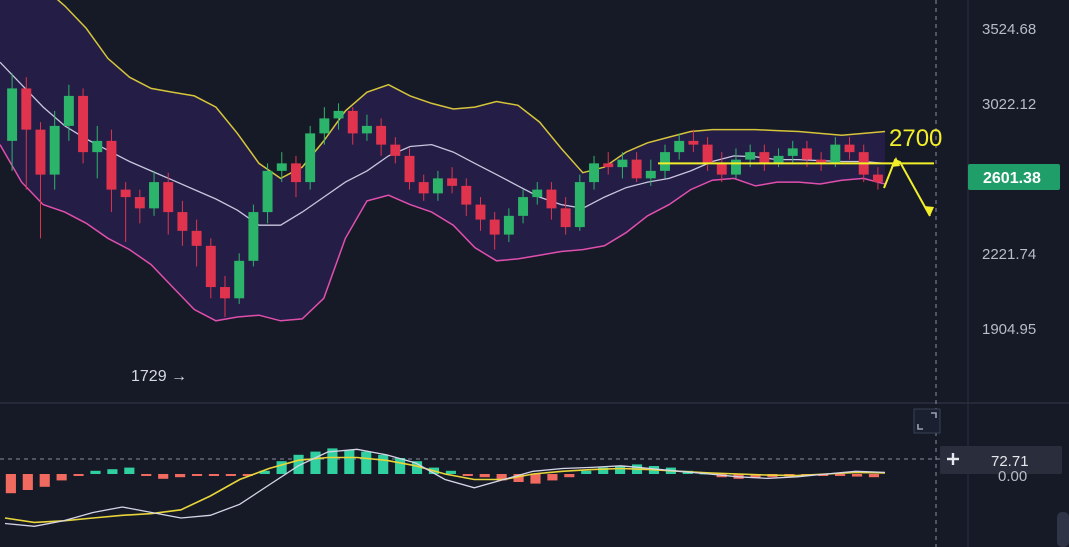 This screenshot has height=547, width=1069. Describe the element at coordinates (1010, 461) in the screenshot. I see `indicator-value-tag: 72.71` at that location.